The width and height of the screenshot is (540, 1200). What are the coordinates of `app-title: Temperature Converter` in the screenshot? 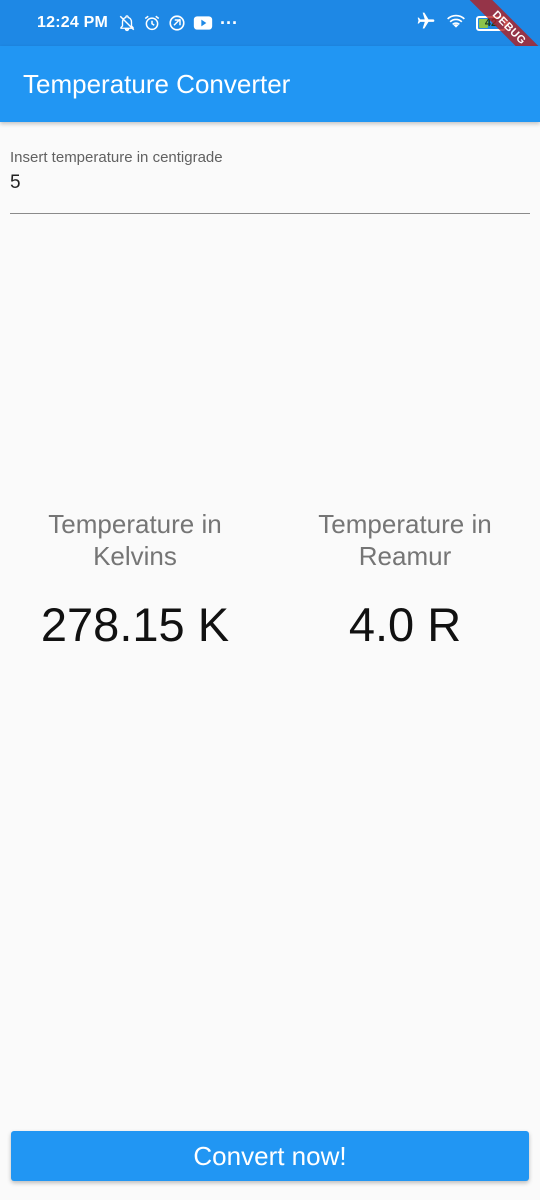 It's located at (157, 83).